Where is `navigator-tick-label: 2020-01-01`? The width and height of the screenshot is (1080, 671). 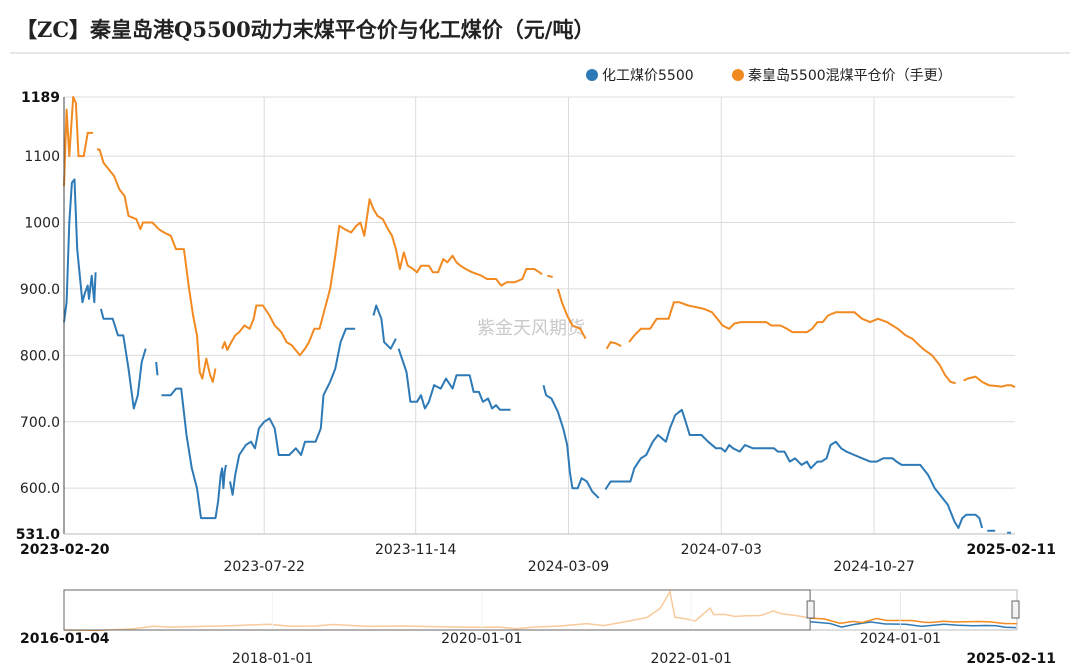 navigator-tick-label: 2020-01-01 is located at coordinates (481, 639).